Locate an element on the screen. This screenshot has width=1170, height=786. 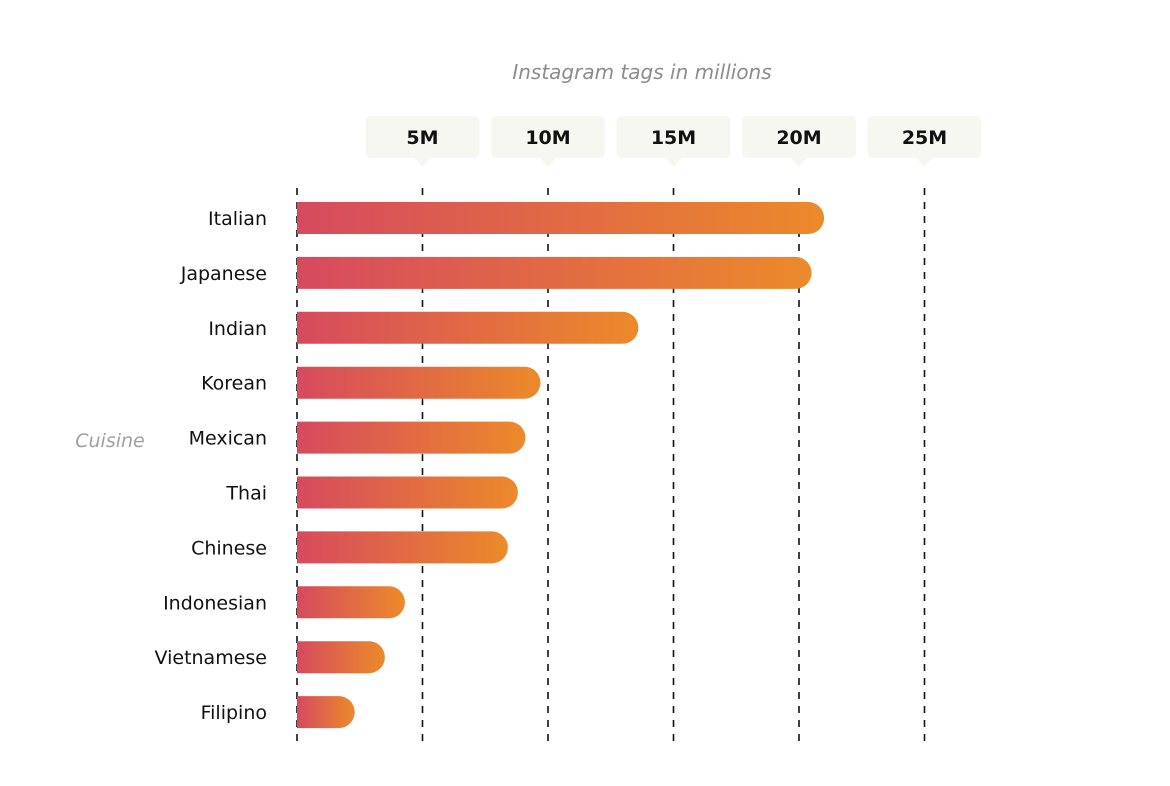
tick-callout: 10M is located at coordinates (548, 141).